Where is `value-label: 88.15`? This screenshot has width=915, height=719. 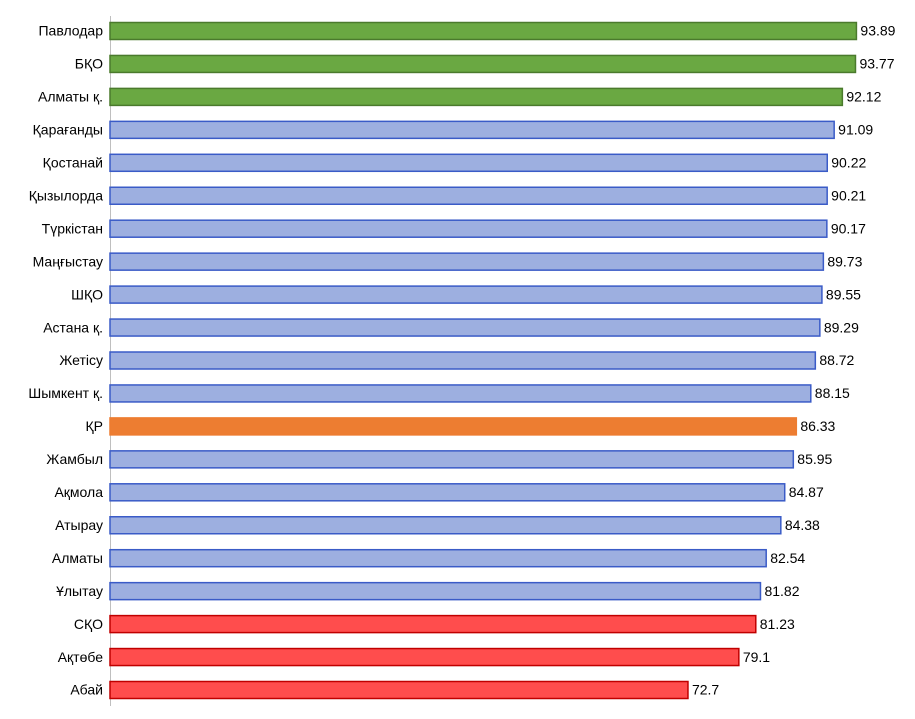
value-label: 88.15 is located at coordinates (832, 393).